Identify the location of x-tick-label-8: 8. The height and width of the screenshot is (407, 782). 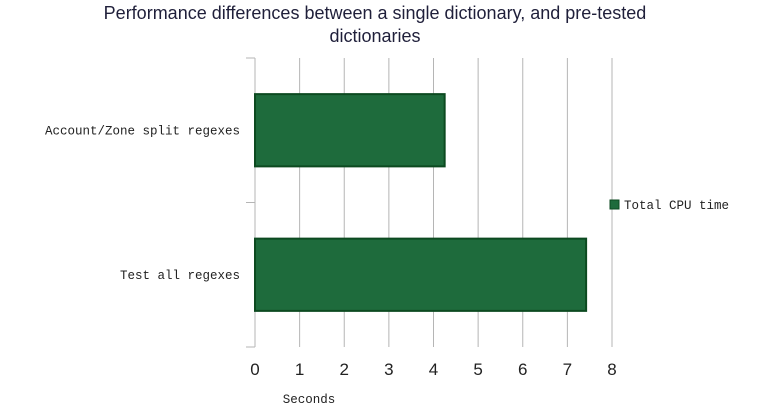
(611, 369).